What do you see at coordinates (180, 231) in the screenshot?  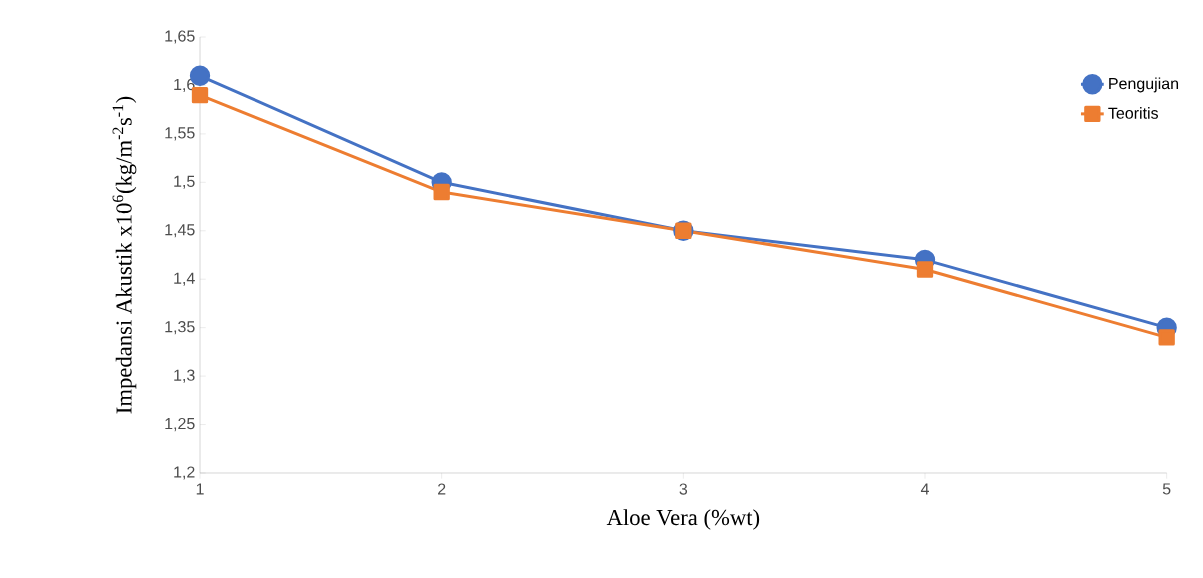 I see `y-tick-label: 1,45` at bounding box center [180, 231].